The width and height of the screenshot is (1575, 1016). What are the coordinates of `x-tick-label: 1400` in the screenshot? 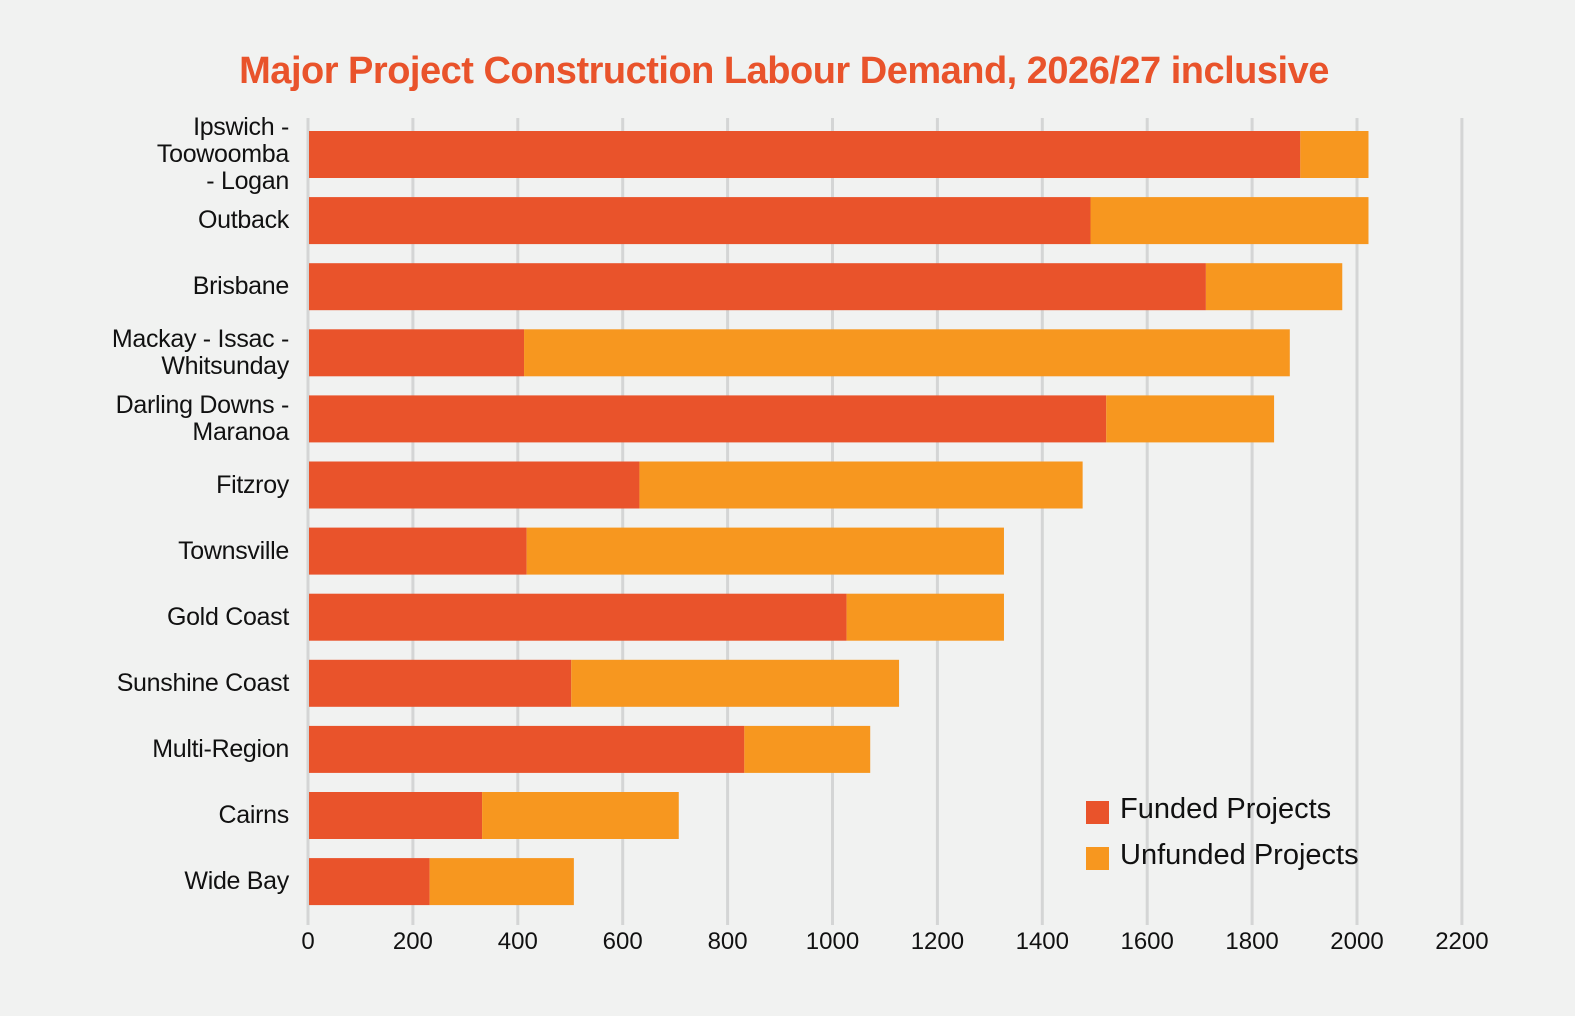 It's located at (1042, 941).